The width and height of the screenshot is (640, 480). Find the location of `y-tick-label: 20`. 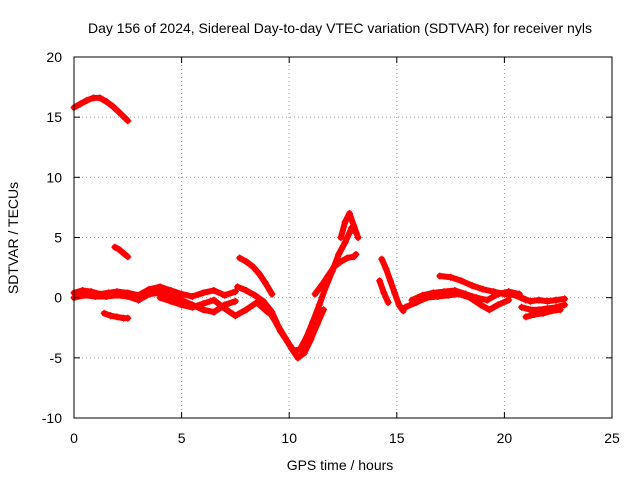

y-tick-label: 20 is located at coordinates (54, 57).